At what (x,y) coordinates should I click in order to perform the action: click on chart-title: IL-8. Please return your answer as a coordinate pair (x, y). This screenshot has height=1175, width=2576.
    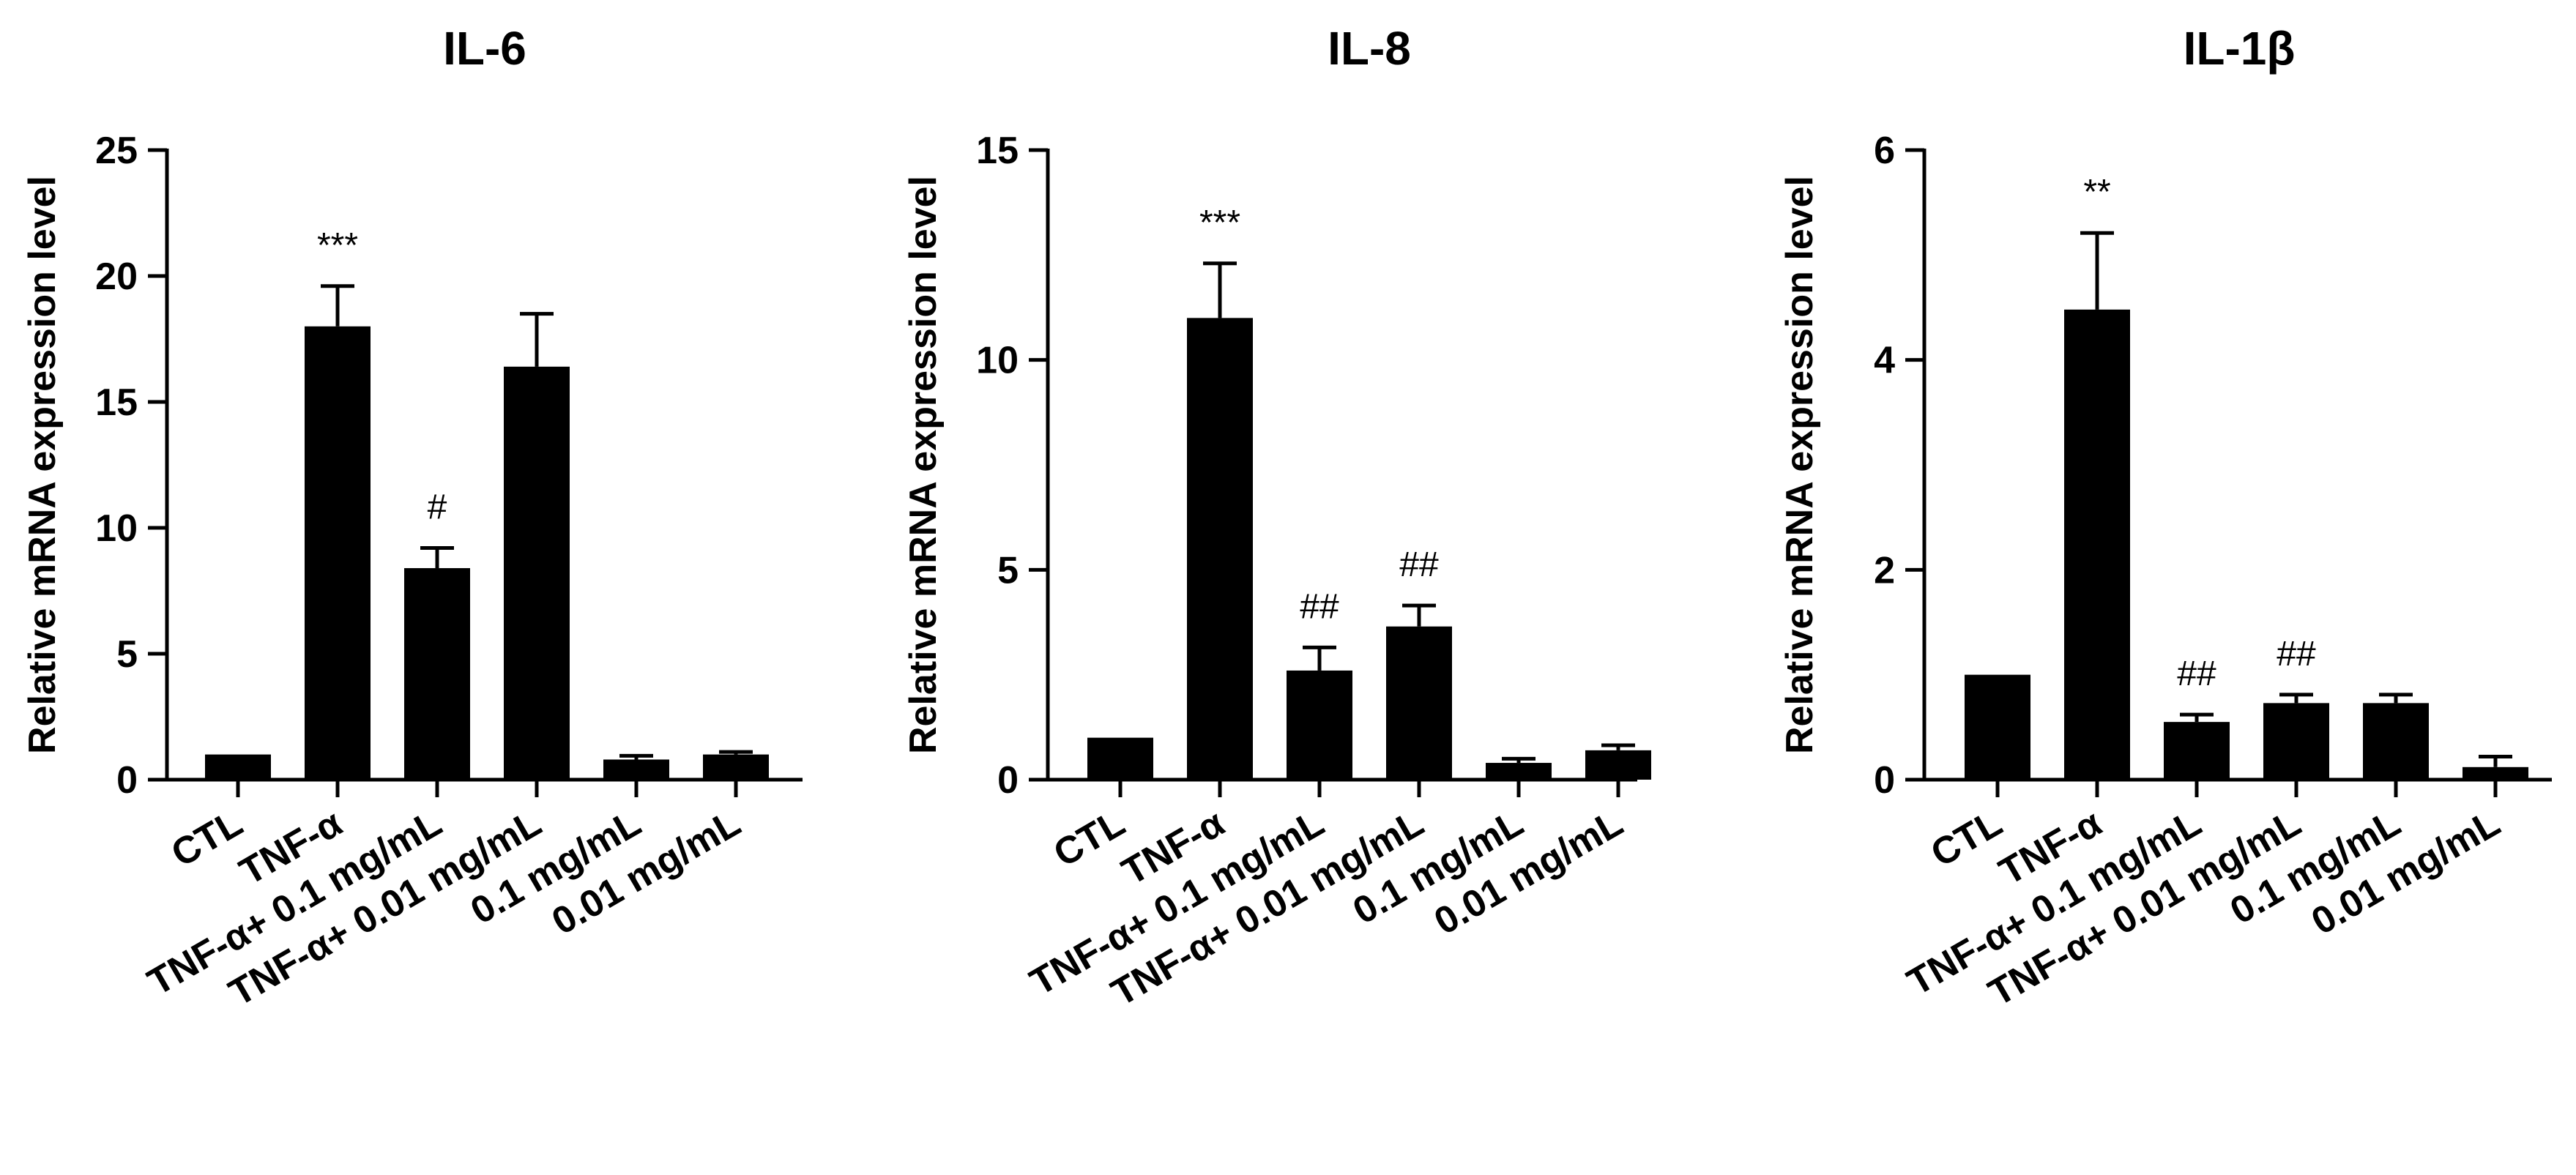
    Looking at the image, I should click on (1369, 48).